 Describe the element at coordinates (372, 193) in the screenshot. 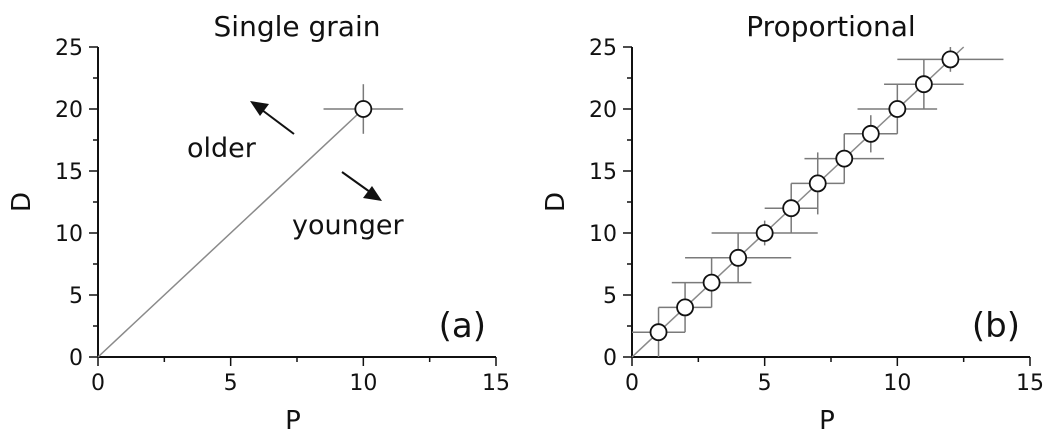

I see `younger-arrow-head` at that location.